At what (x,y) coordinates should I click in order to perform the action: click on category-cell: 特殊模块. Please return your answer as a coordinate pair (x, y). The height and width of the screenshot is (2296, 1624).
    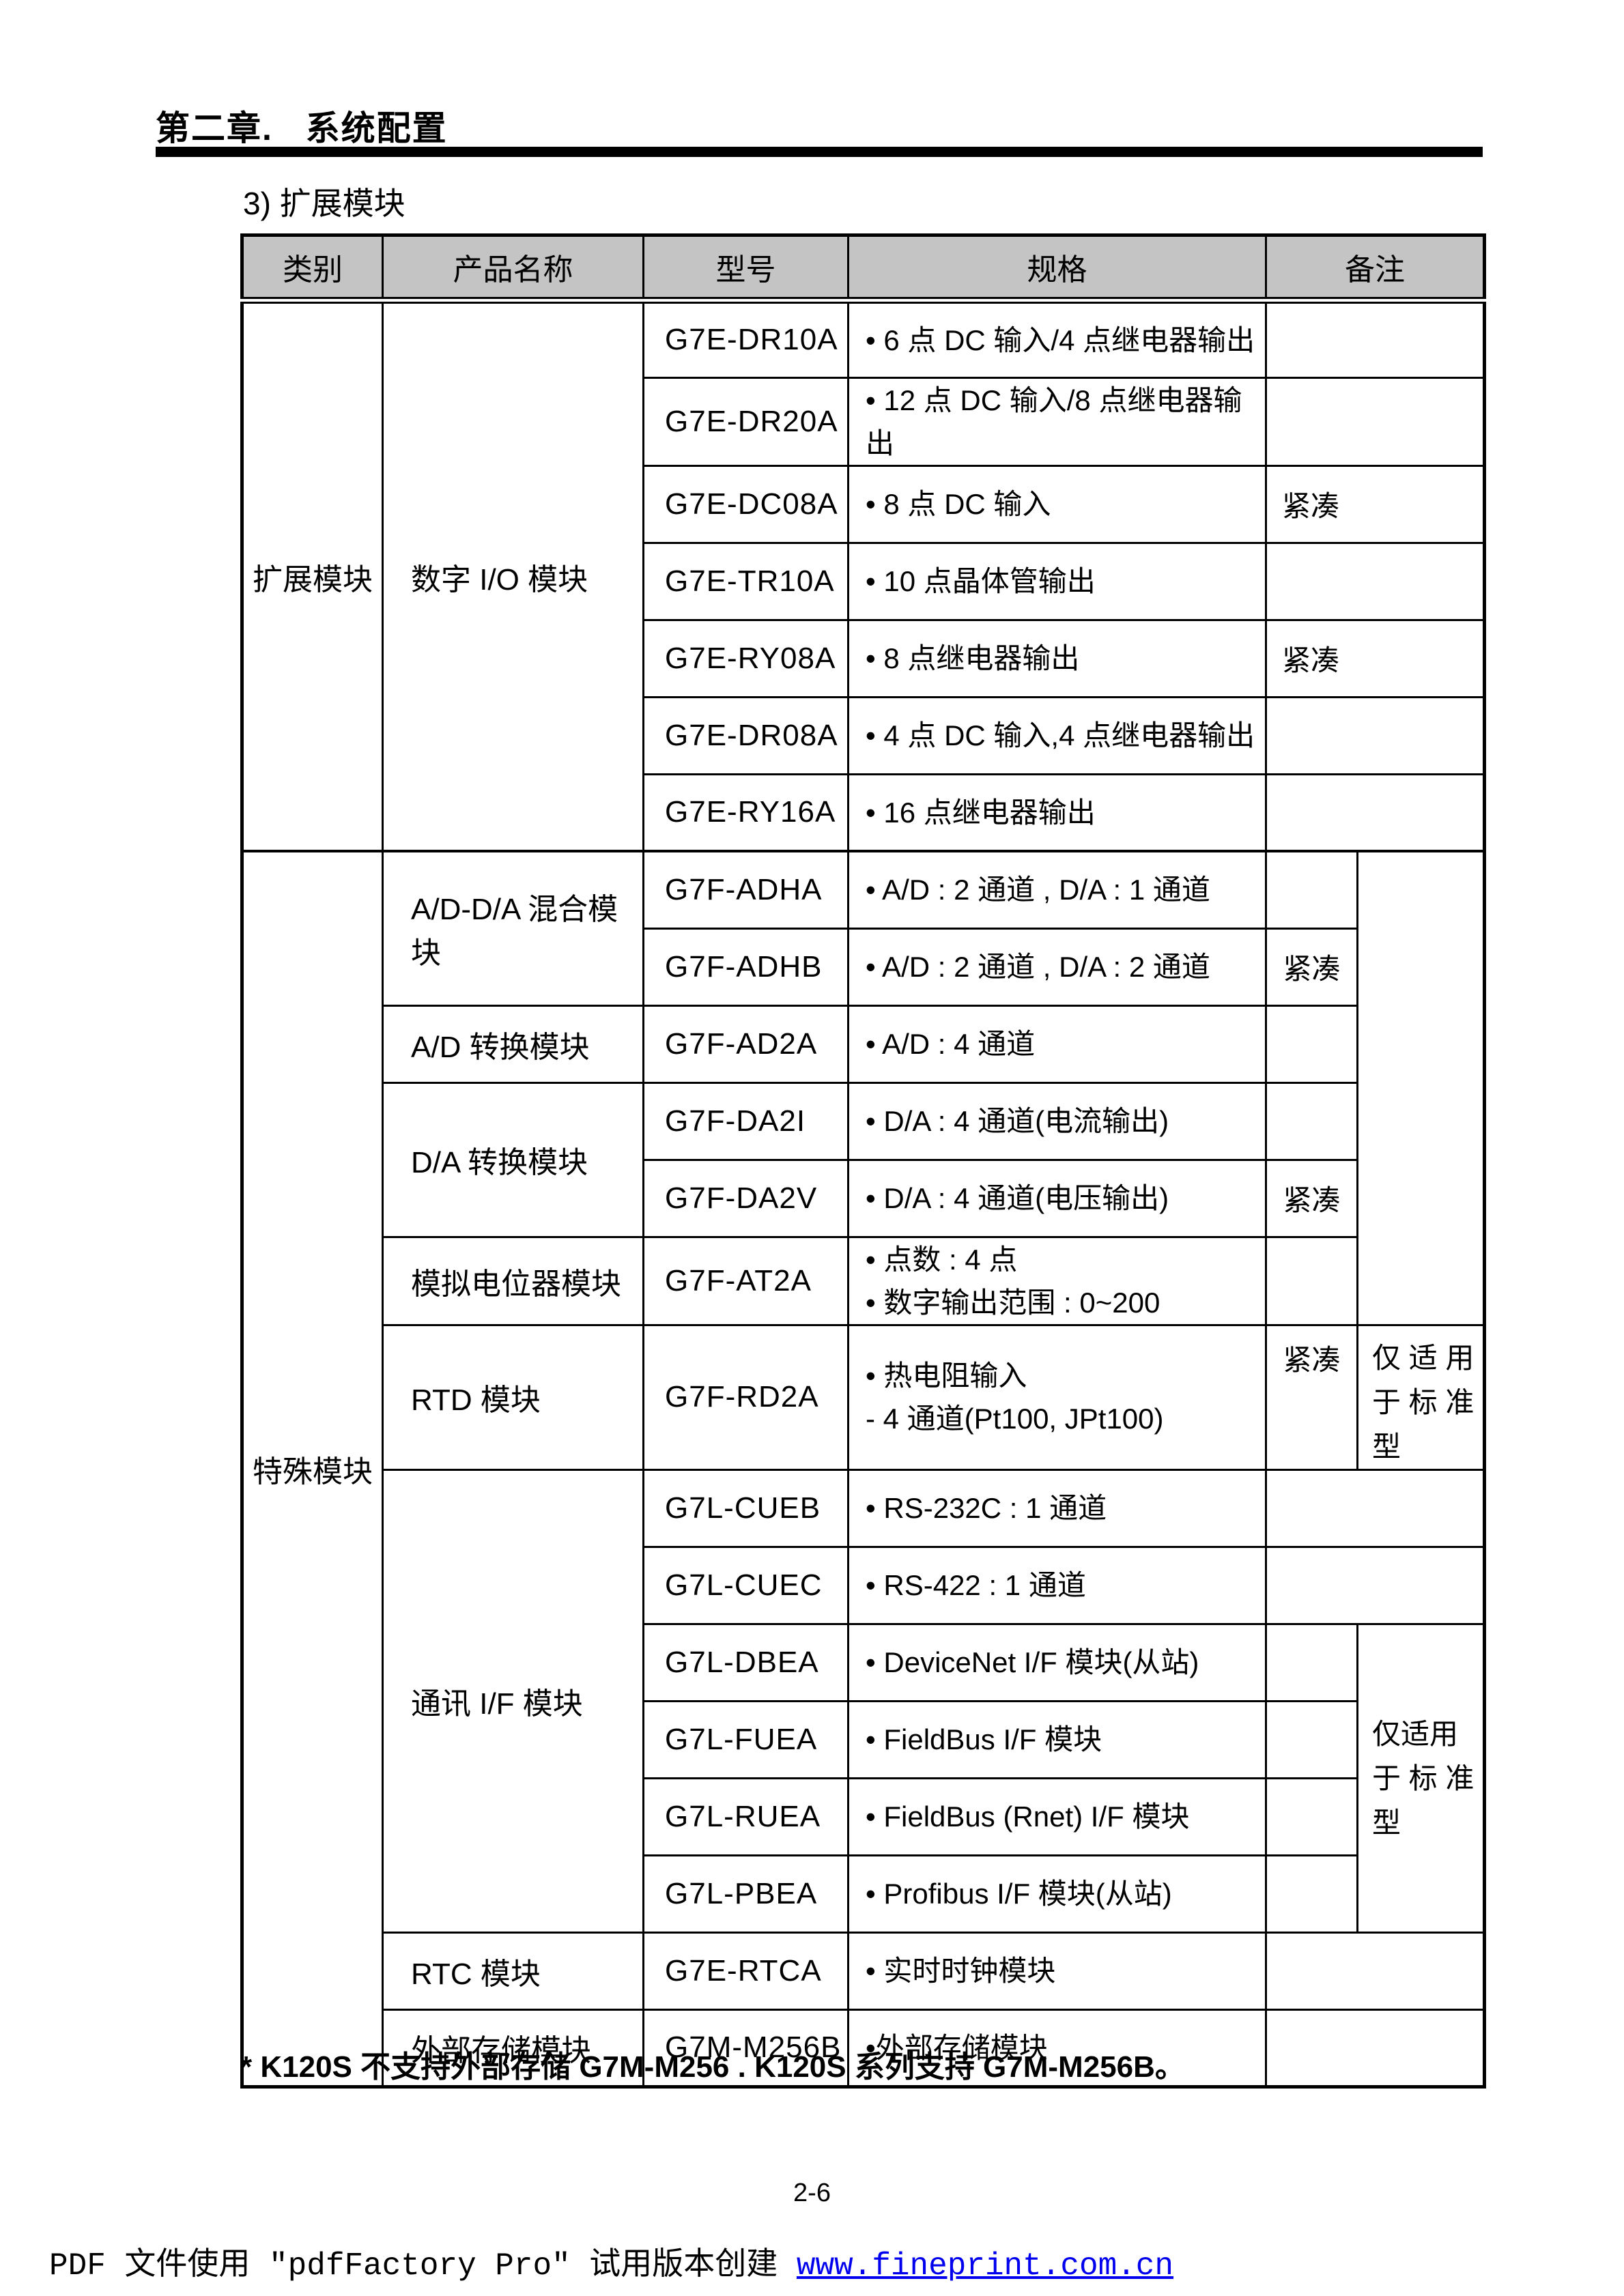
    Looking at the image, I should click on (312, 1469).